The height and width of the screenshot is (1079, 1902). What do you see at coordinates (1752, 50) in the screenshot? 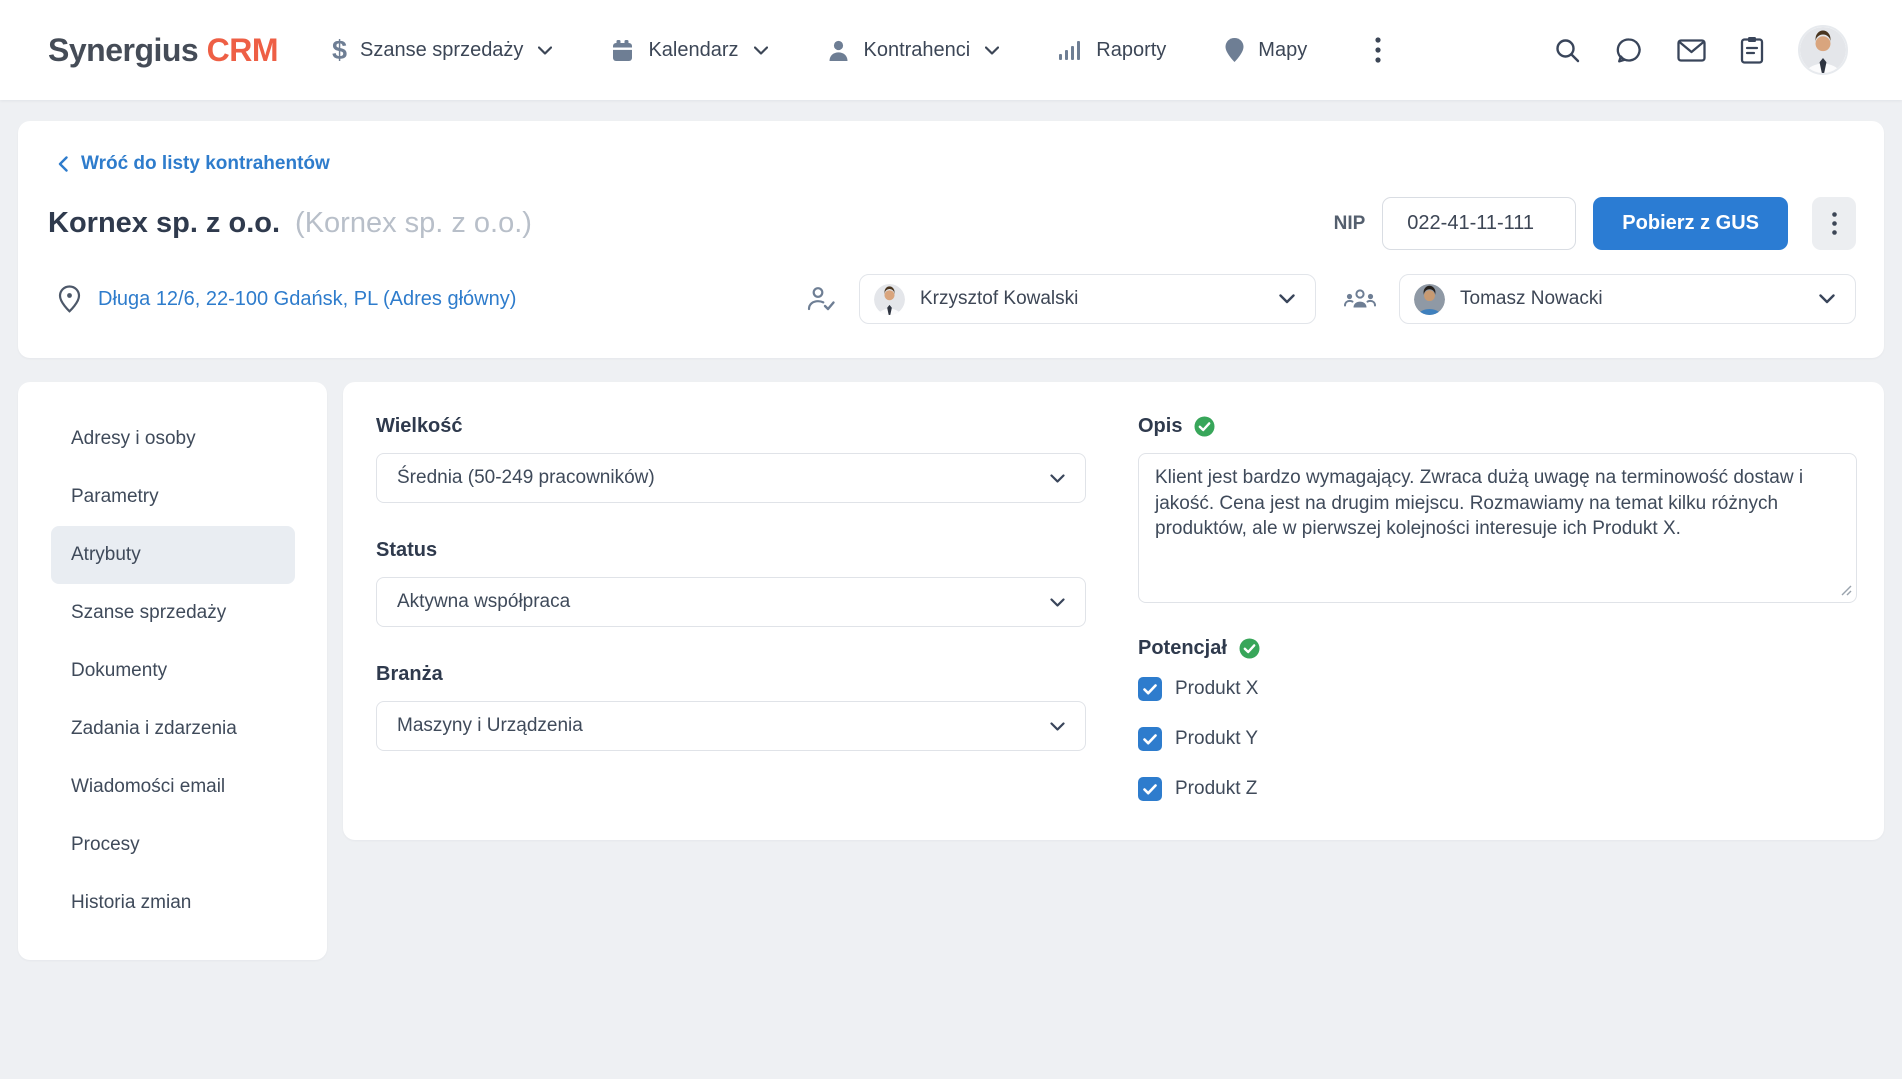
I see `clipboard-icon` at bounding box center [1752, 50].